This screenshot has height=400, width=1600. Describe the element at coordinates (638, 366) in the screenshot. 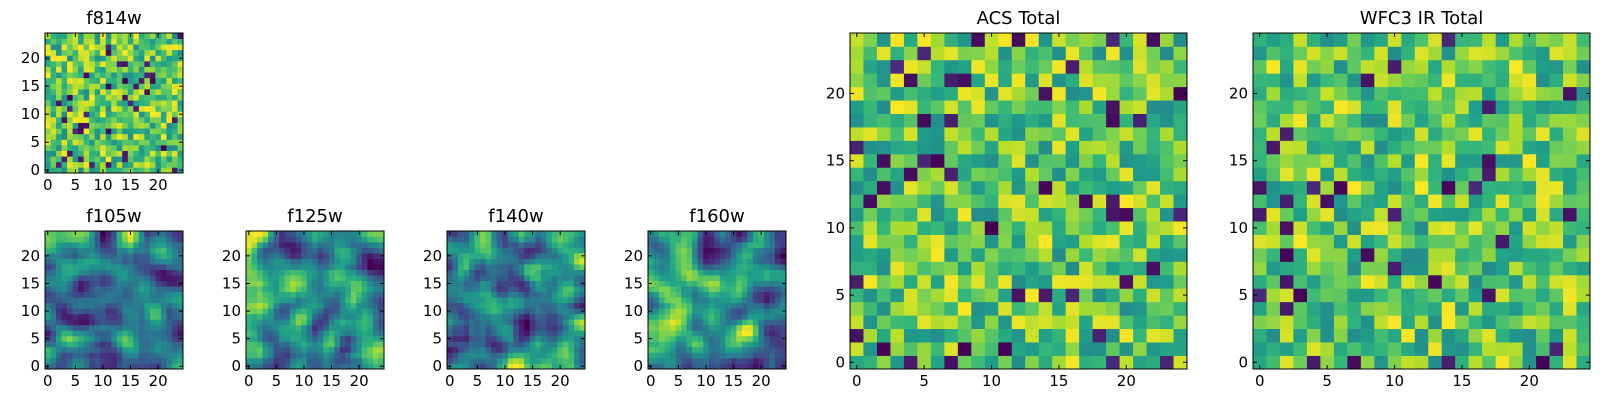

I see `y-tick-label: 0` at that location.